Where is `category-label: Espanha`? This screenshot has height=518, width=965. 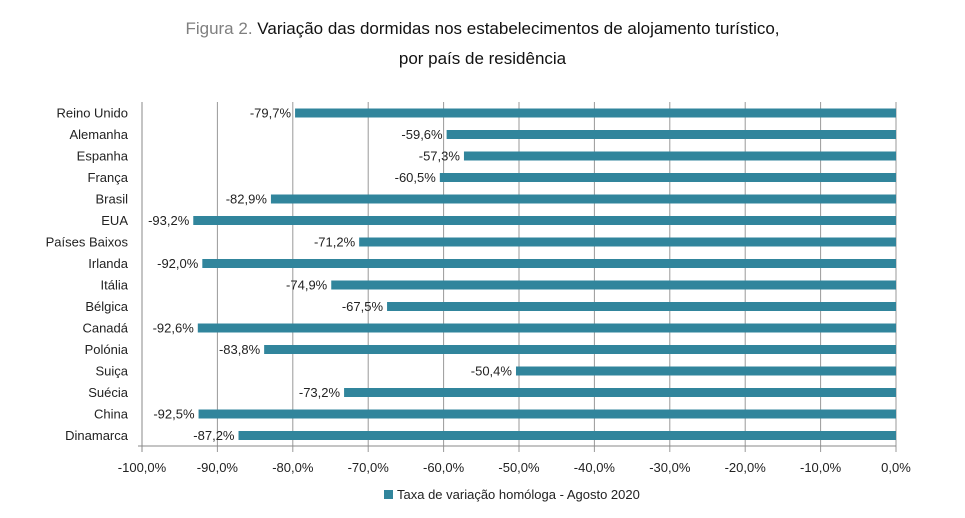
category-label: Espanha is located at coordinates (103, 156).